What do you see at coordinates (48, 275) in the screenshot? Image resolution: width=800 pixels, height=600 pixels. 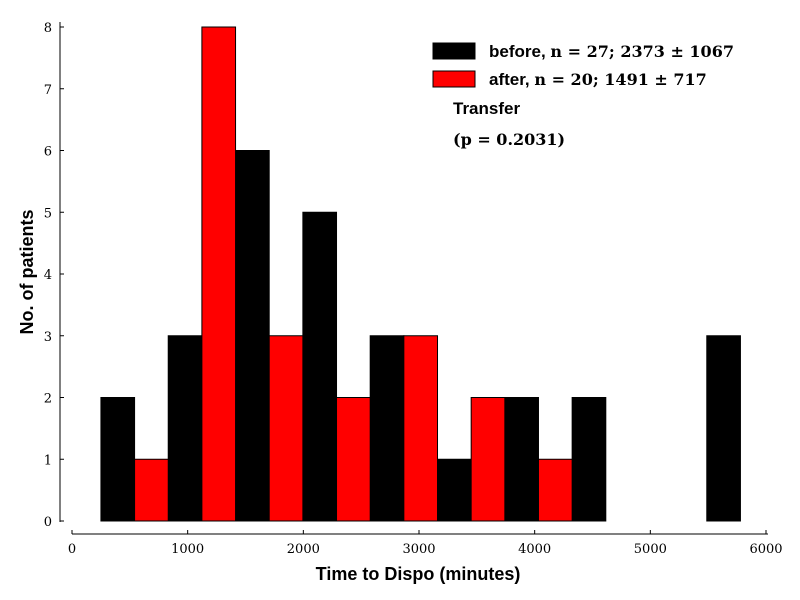 I see `y-tick-label: 4` at bounding box center [48, 275].